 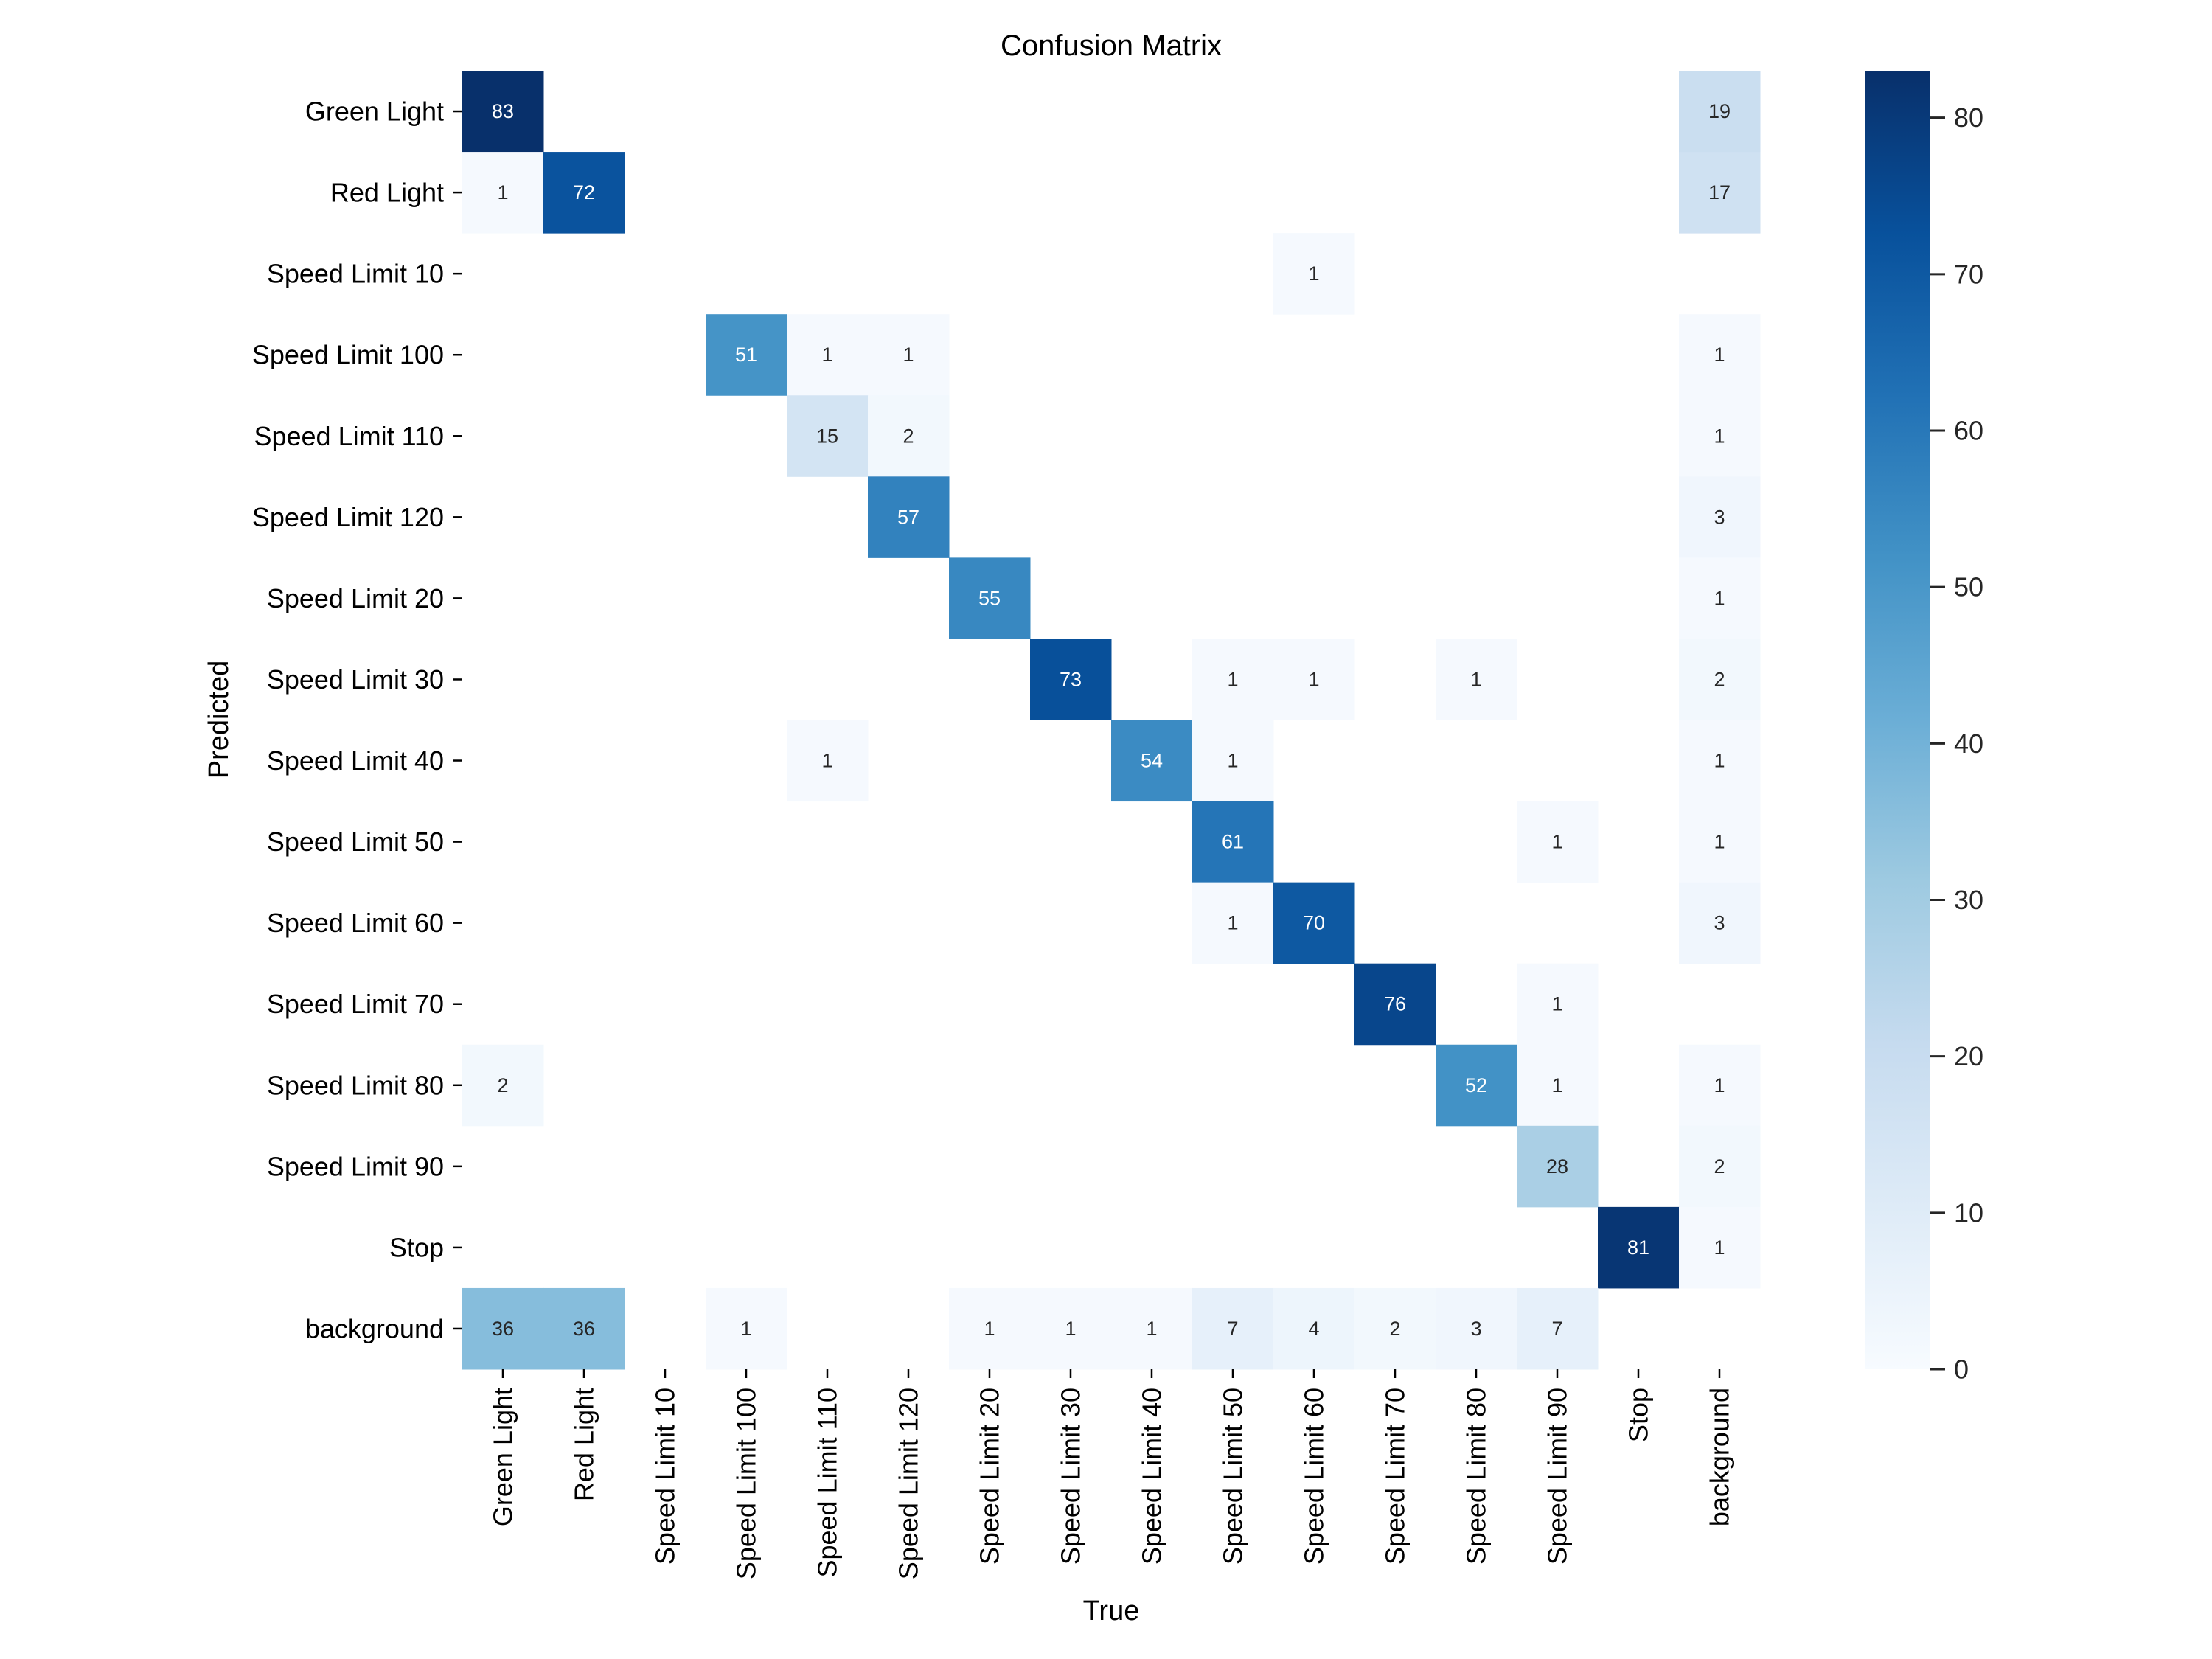 What do you see at coordinates (355, 598) in the screenshot?
I see `y-tick-label: Speed Limit 20` at bounding box center [355, 598].